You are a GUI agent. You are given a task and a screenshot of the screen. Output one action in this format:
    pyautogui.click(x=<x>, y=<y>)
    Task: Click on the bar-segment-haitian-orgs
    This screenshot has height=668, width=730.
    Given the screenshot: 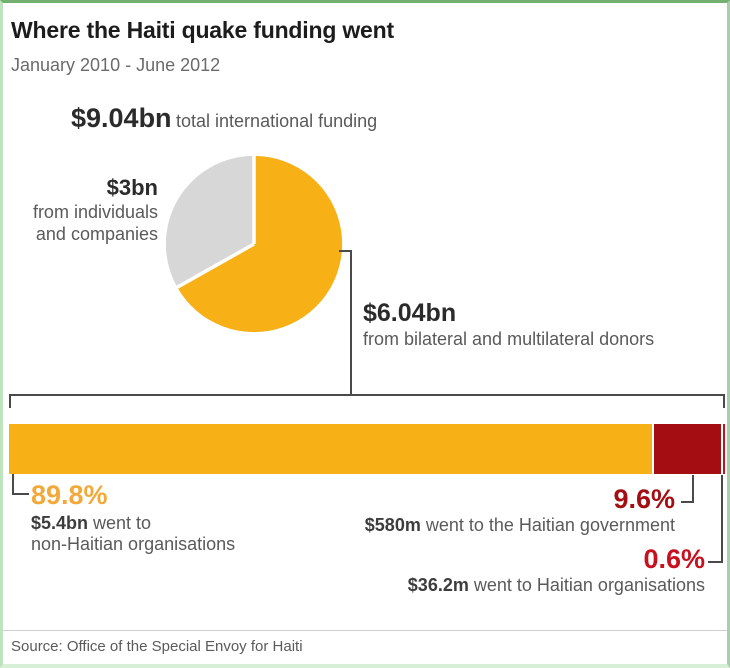 What is the action you would take?
    pyautogui.click(x=722, y=449)
    